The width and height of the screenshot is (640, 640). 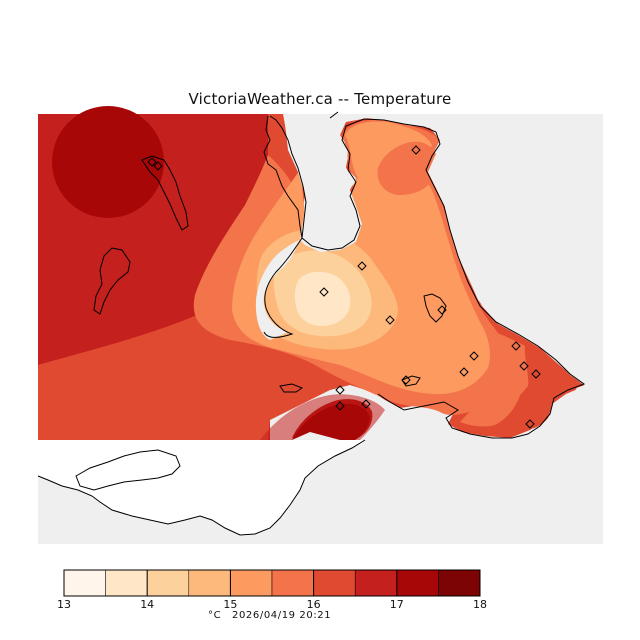 What do you see at coordinates (281, 615) in the screenshot?
I see `legend-timestamp: 2026/04/19 20:21` at bounding box center [281, 615].